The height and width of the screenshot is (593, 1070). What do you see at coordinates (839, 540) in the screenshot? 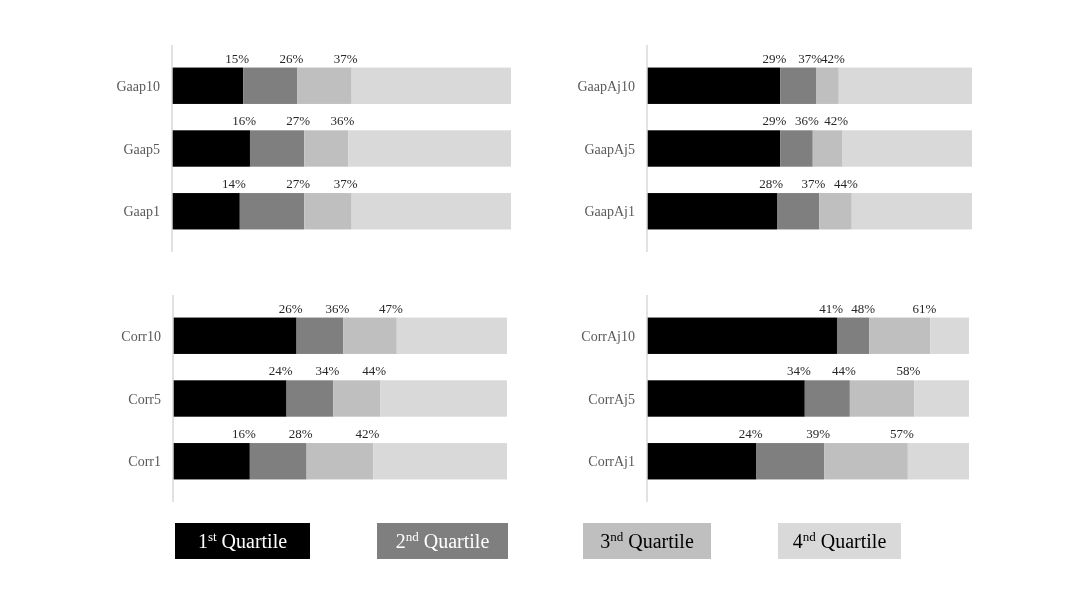
I see `text: 4$^{nd}$ Quartile` at bounding box center [839, 540].